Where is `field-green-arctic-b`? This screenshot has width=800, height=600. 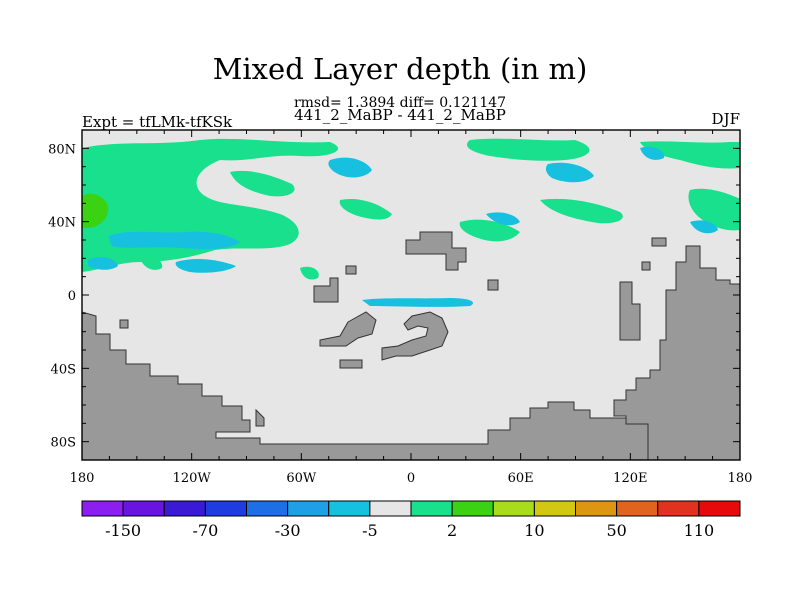 field-green-arctic-b is located at coordinates (690, 155).